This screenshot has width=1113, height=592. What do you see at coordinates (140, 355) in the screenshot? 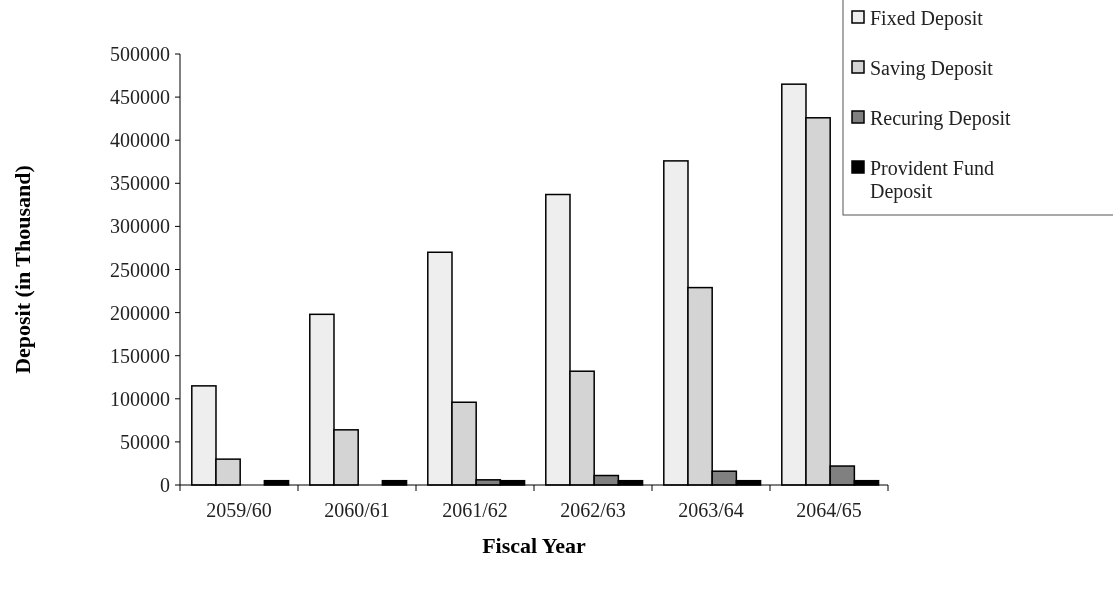
I see `y-tick-label: 150000` at bounding box center [140, 355].